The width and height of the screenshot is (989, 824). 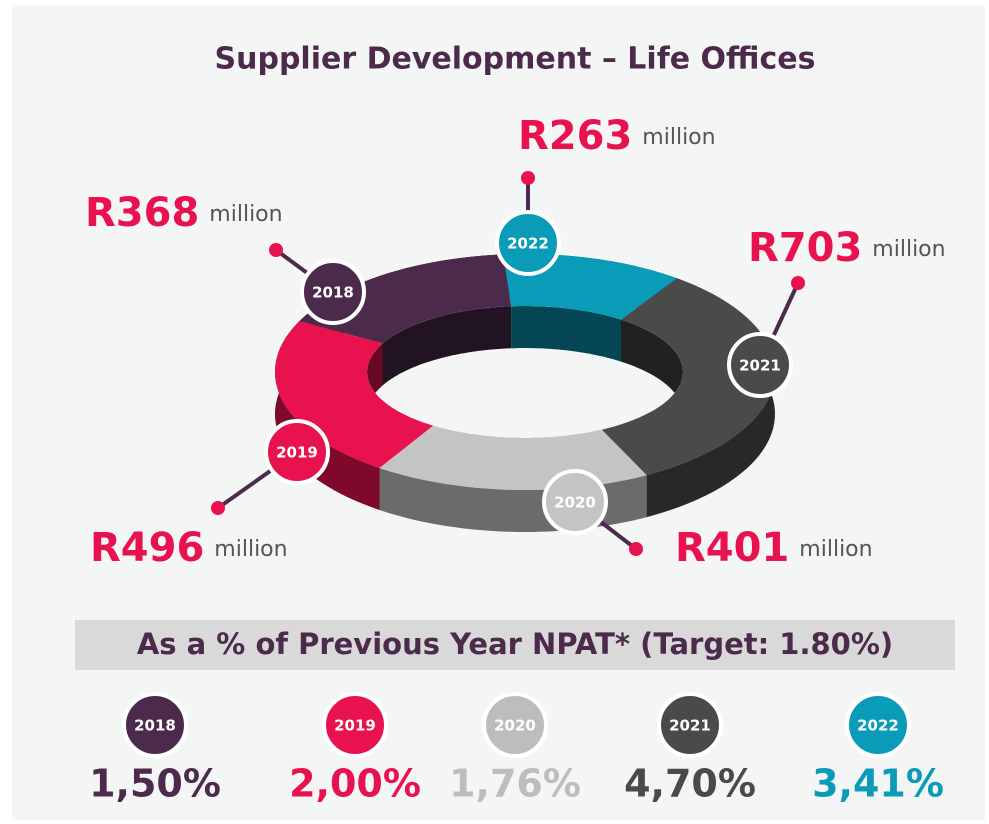 What do you see at coordinates (805, 248) in the screenshot?
I see `value-label: R703` at bounding box center [805, 248].